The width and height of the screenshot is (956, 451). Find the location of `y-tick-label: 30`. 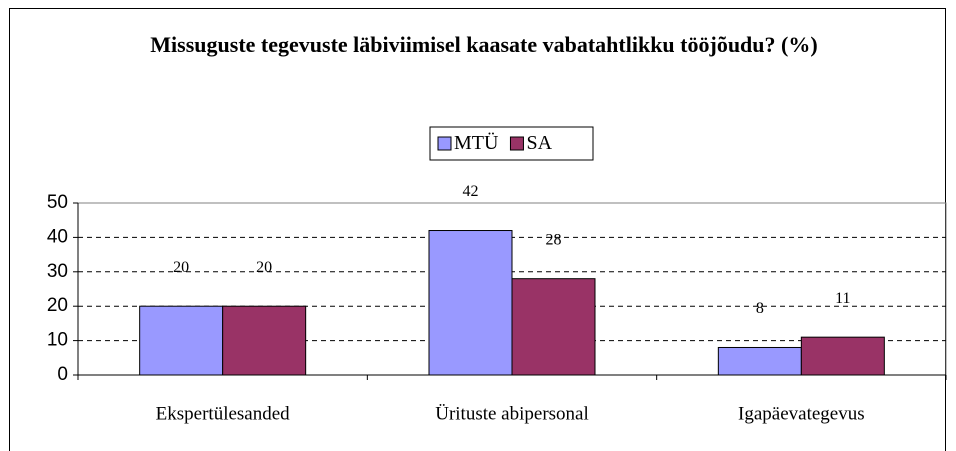

y-tick-label: 30 is located at coordinates (57, 271).